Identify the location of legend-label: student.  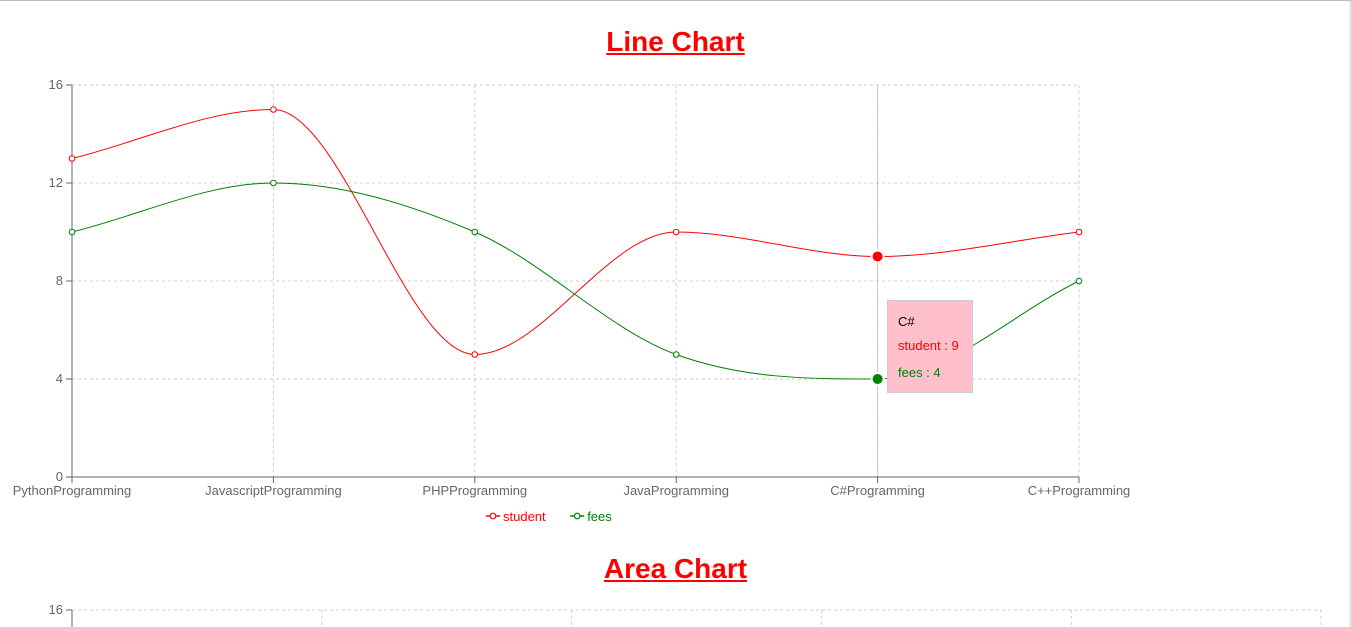
(524, 516).